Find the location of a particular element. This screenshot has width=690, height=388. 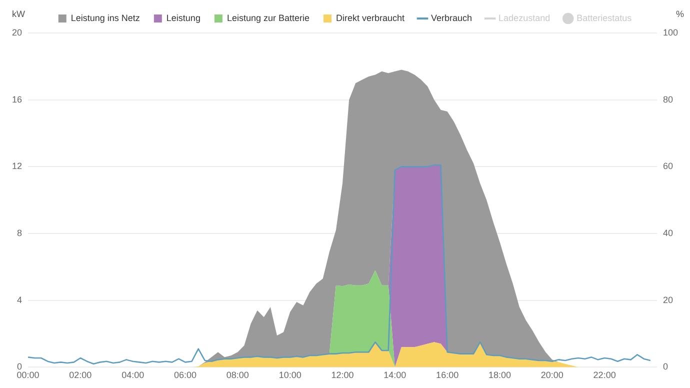

y-tick-label: 20 is located at coordinates (17, 32).